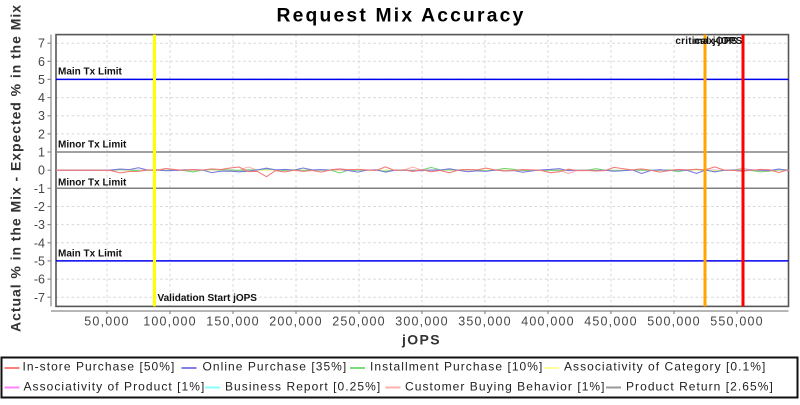  What do you see at coordinates (39, 189) in the screenshot?
I see `svg-text: -1` at bounding box center [39, 189].